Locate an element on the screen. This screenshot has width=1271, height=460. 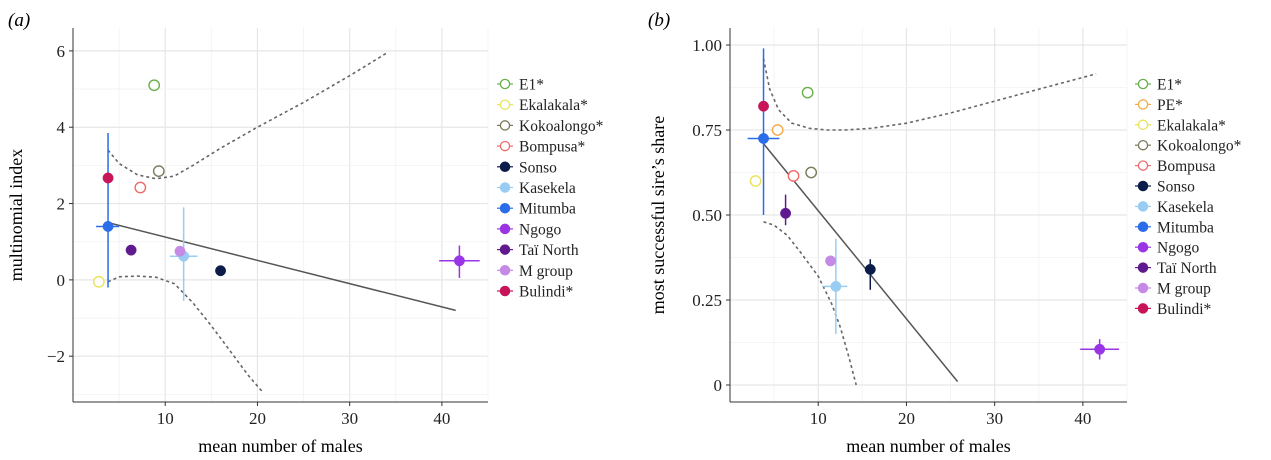
y-tick-label: 0.75 is located at coordinates (707, 130).